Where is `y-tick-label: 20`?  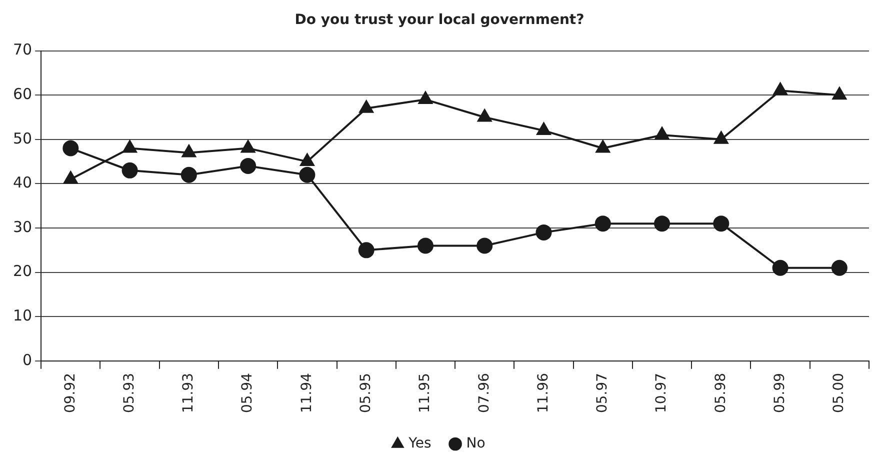 y-tick-label: 20 is located at coordinates (22, 271).